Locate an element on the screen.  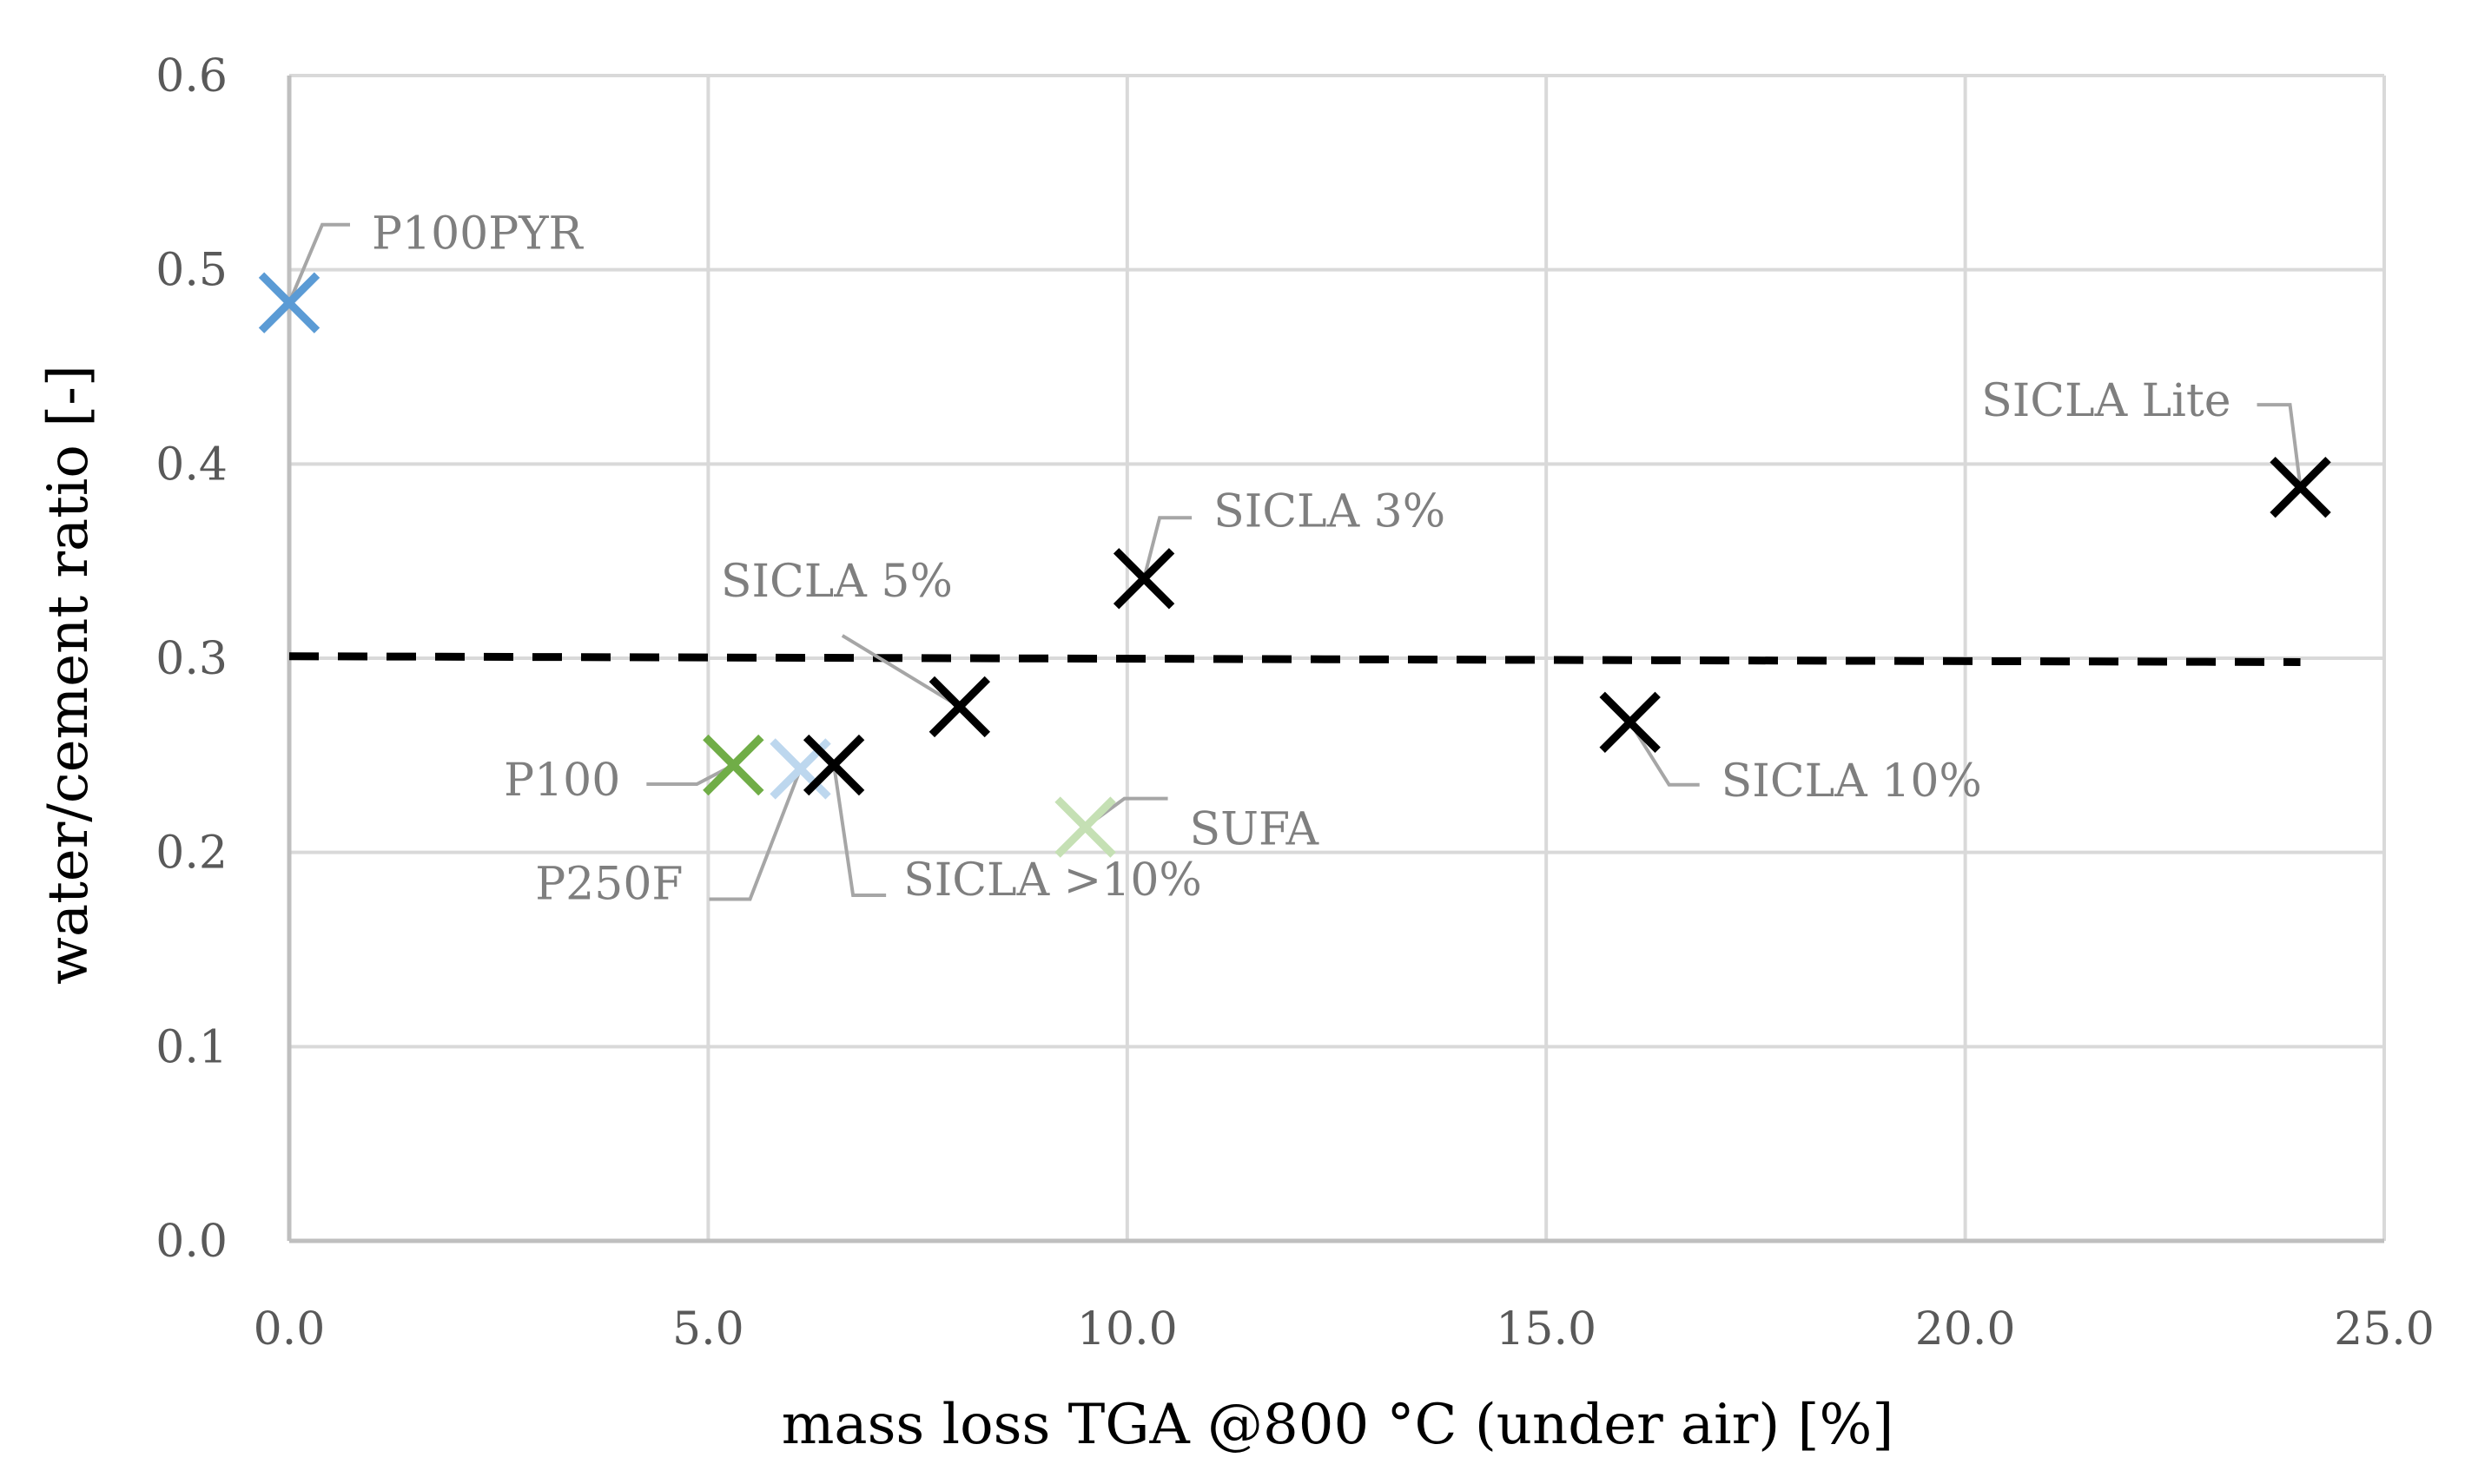
y-tick-label: 0.6 is located at coordinates (191, 76).